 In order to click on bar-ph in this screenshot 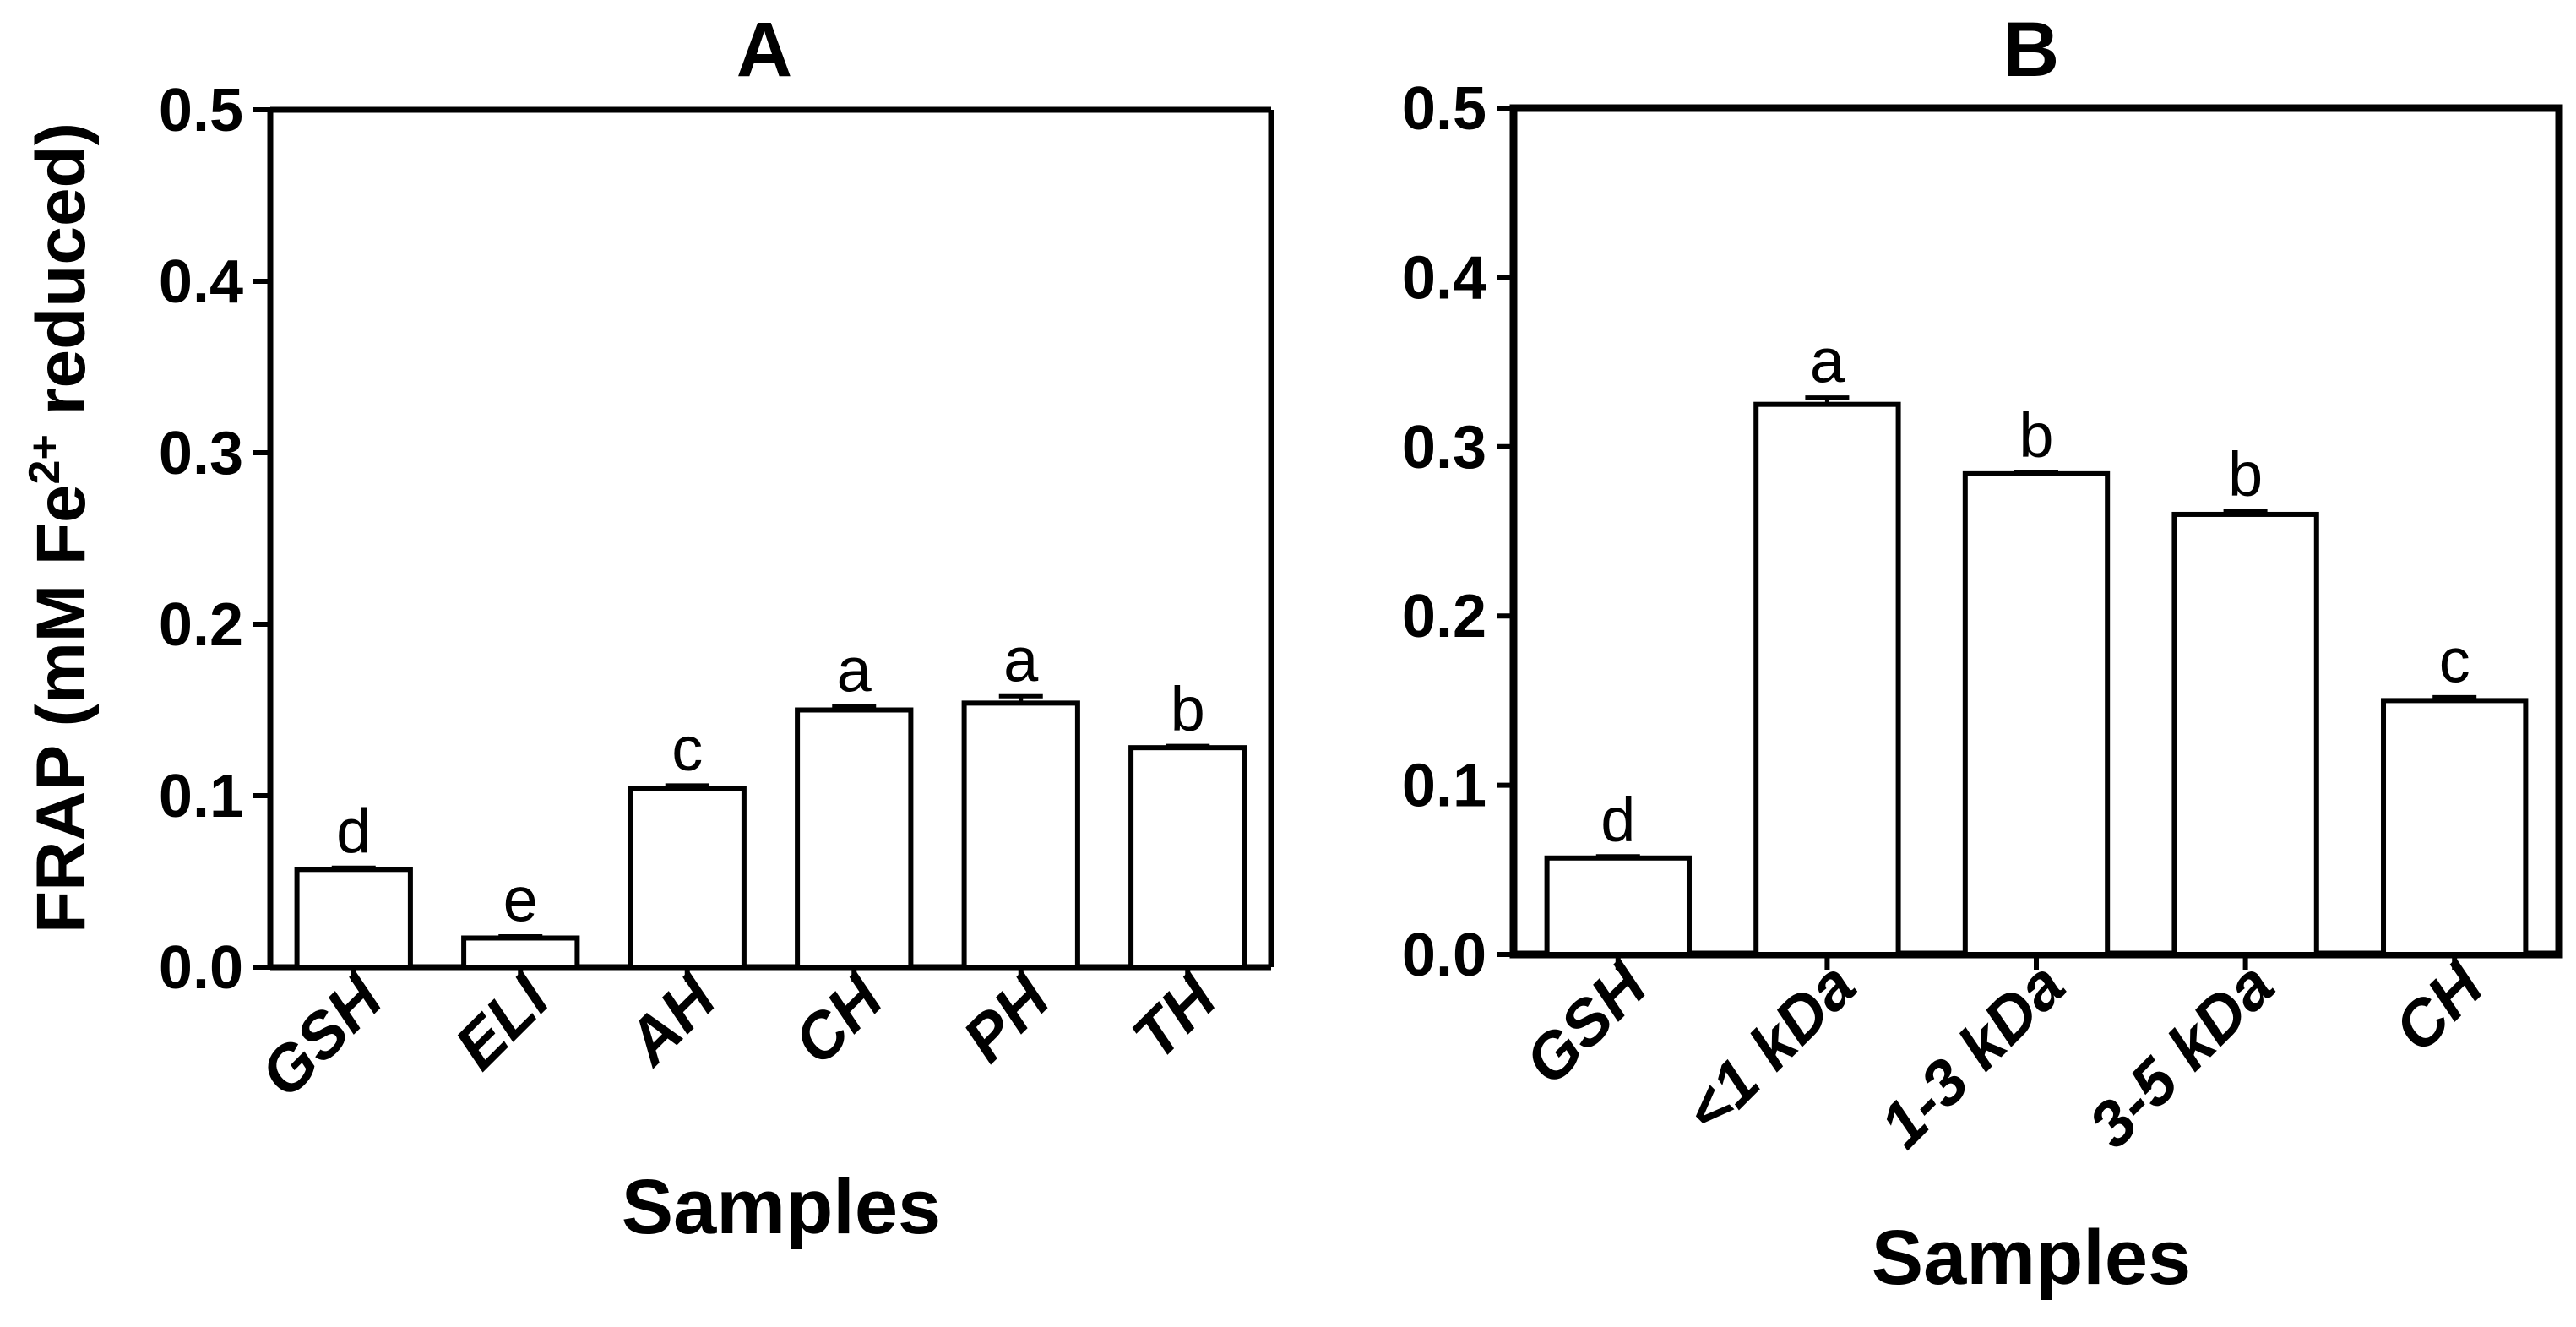, I will do `click(1020, 835)`.